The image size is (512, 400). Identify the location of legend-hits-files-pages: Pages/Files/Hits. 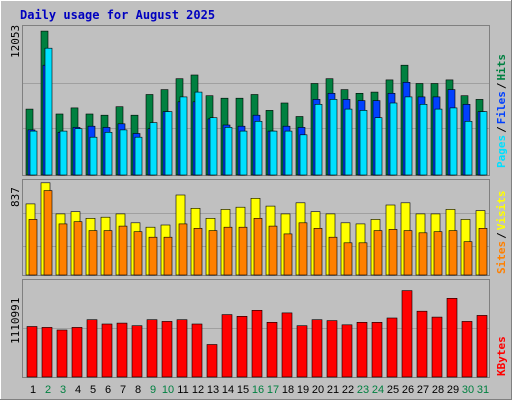
(501, 111).